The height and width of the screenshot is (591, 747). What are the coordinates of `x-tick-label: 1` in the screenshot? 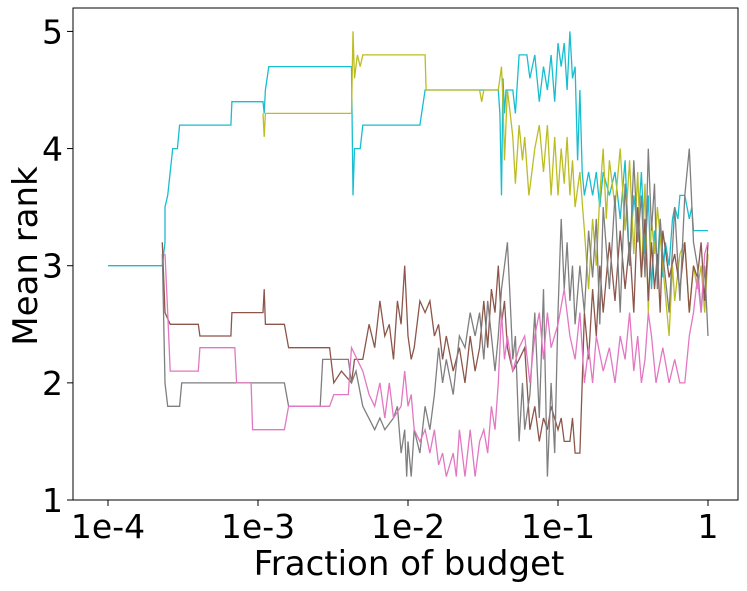 It's located at (708, 526).